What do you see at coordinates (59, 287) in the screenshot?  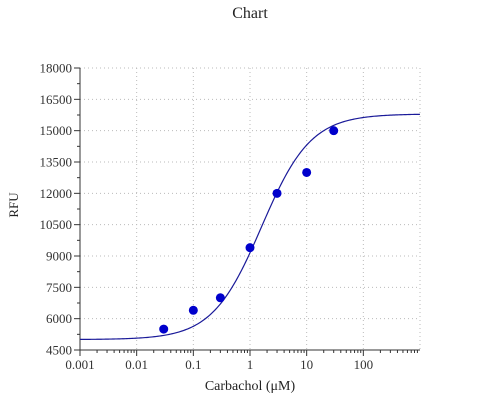 I see `y-tick-label: 7500` at bounding box center [59, 287].